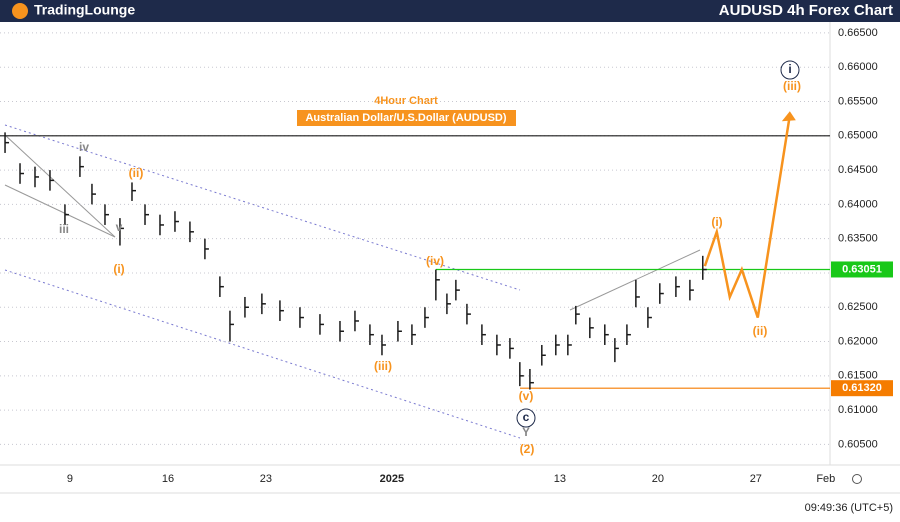 This screenshot has width=900, height=522. What do you see at coordinates (526, 432) in the screenshot?
I see `wave-label: Y` at bounding box center [526, 432].